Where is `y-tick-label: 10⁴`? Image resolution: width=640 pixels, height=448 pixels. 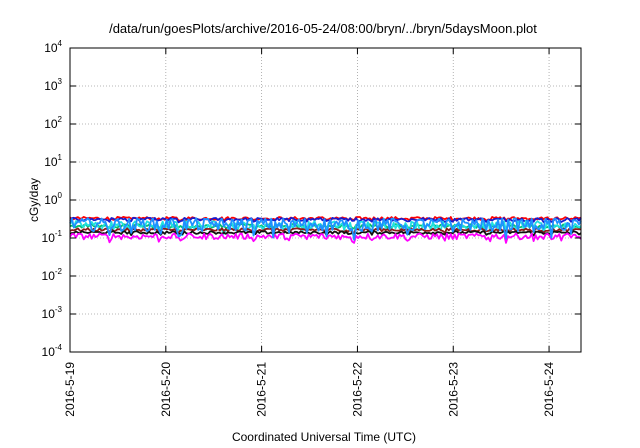 y-tick-label: 10⁴ is located at coordinates (53, 47).